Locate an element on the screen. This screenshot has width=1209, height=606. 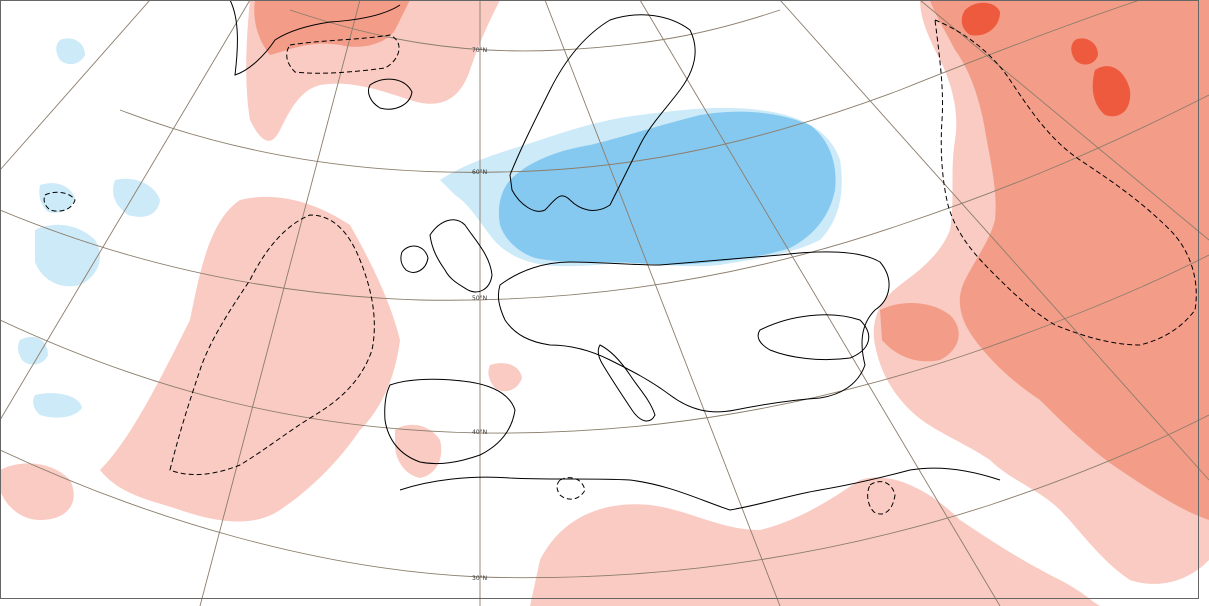
negative-anomaly-mid is located at coordinates (667, 188).